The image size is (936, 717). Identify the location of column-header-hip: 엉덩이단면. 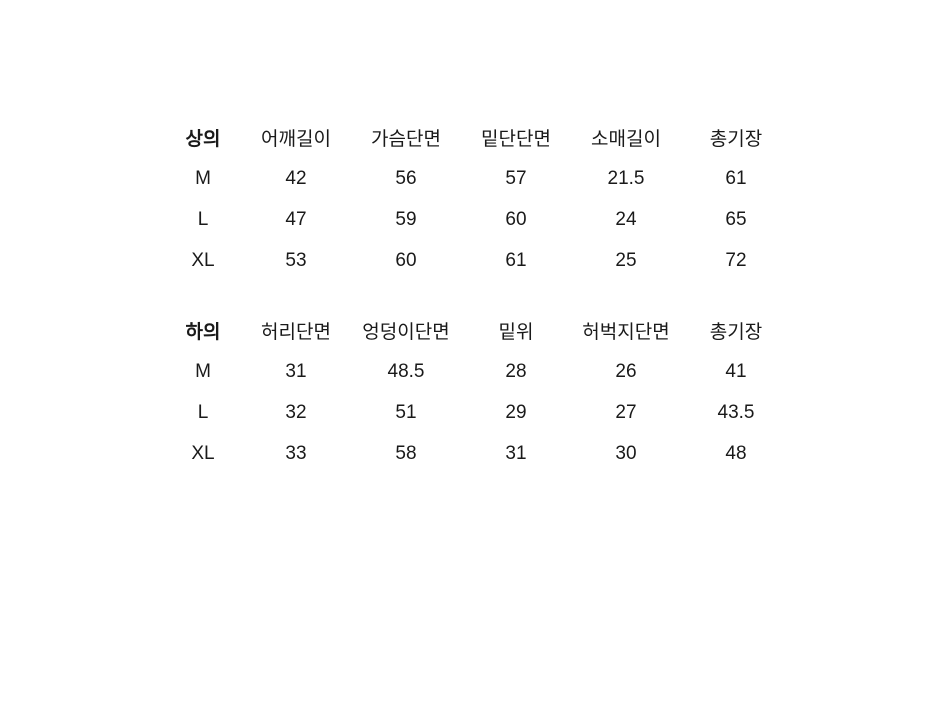
(406, 332).